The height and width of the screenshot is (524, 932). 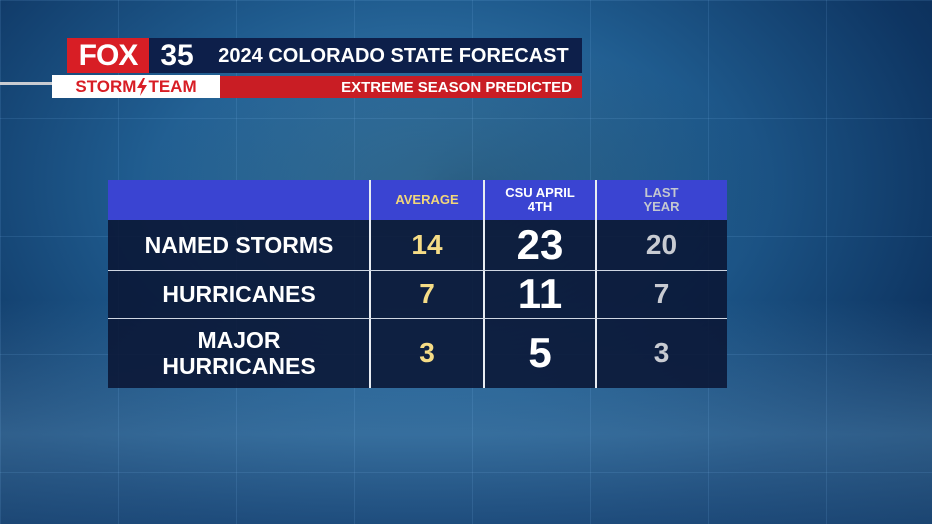 I want to click on table-cell: 11, so click(x=540, y=293).